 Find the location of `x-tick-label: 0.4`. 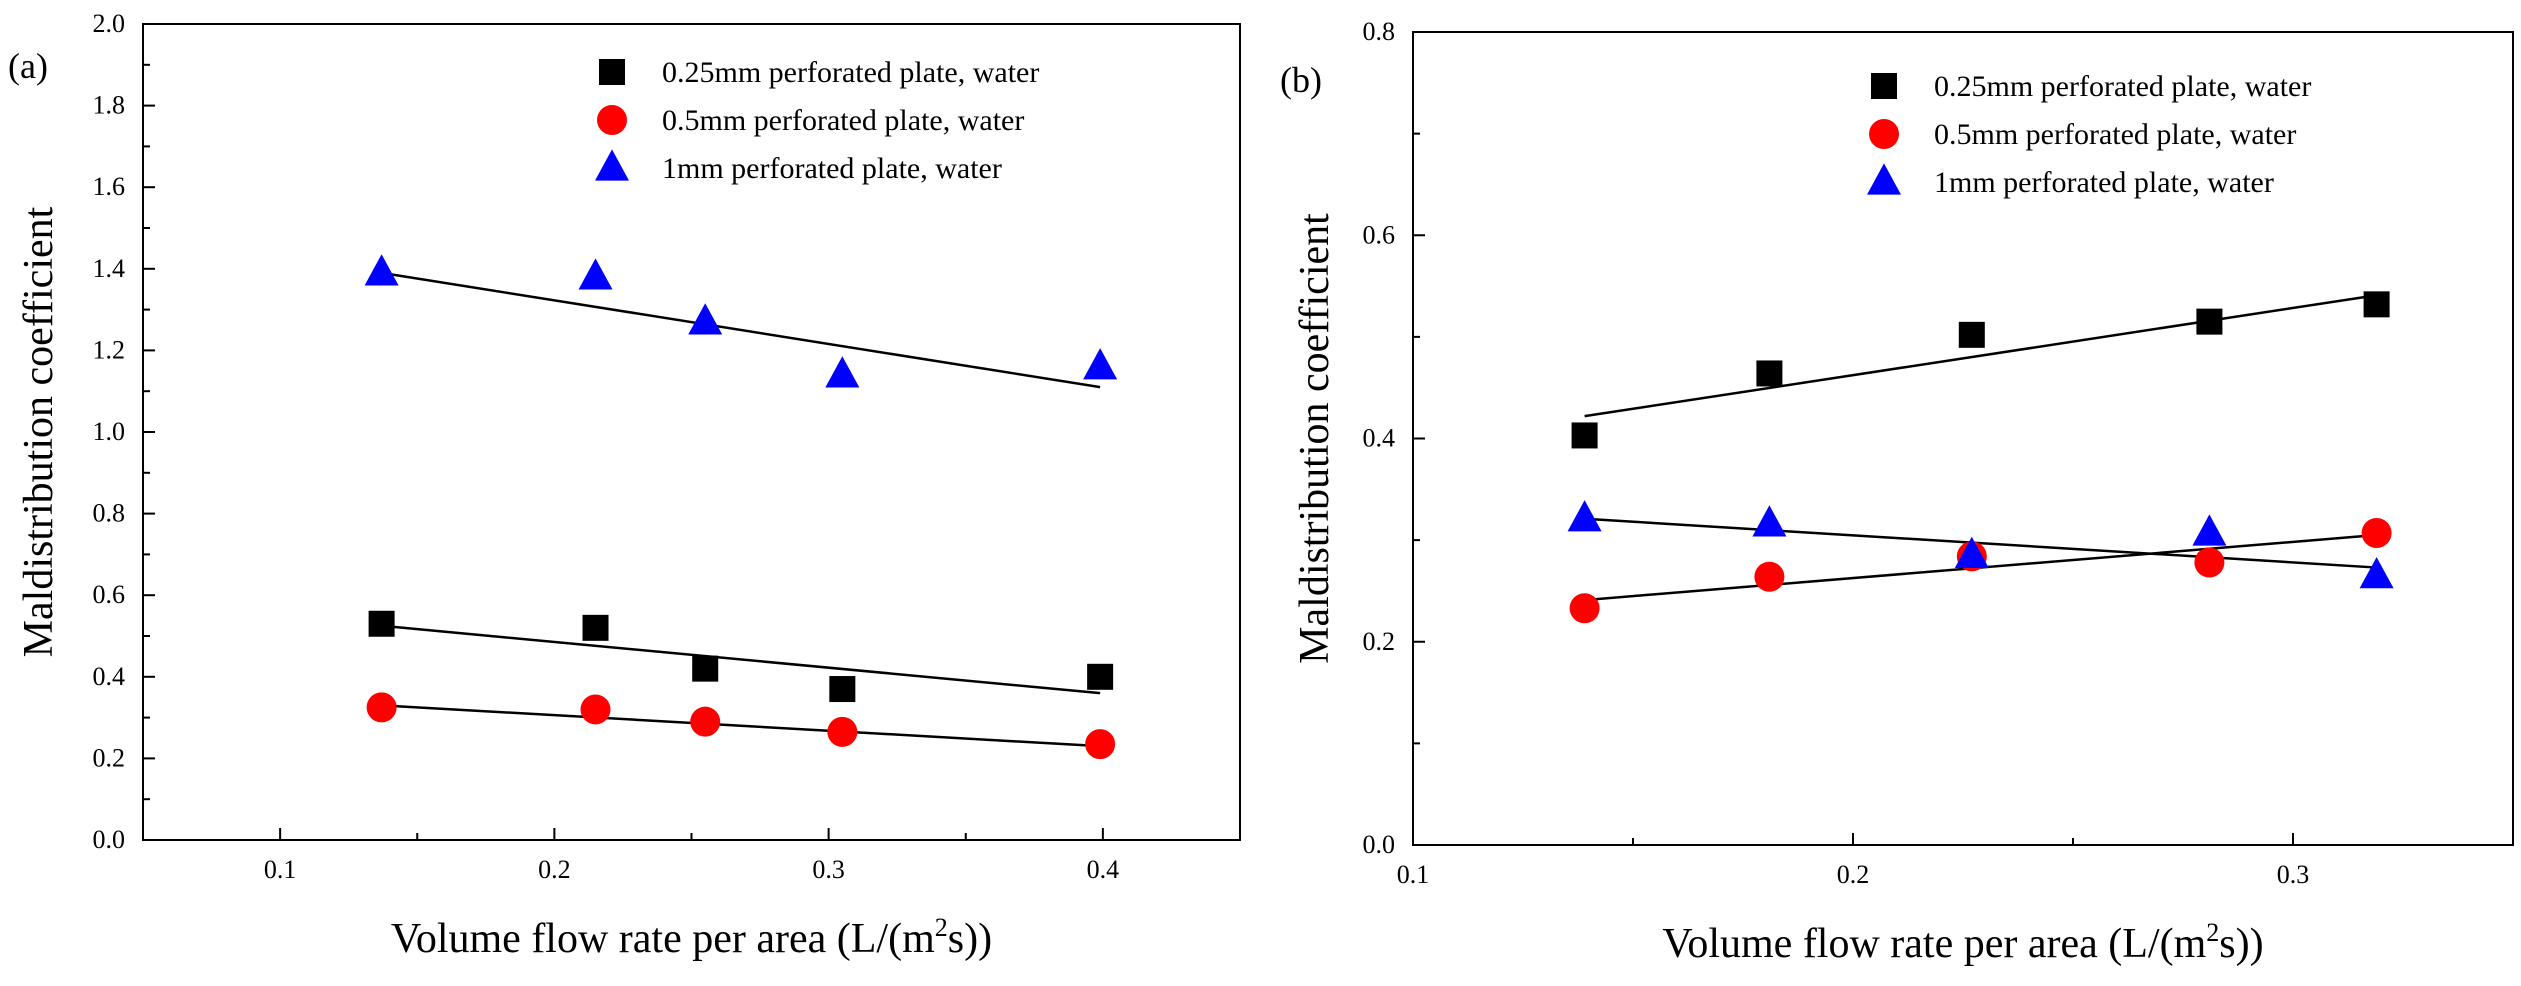

x-tick-label: 0.4 is located at coordinates (1103, 869).